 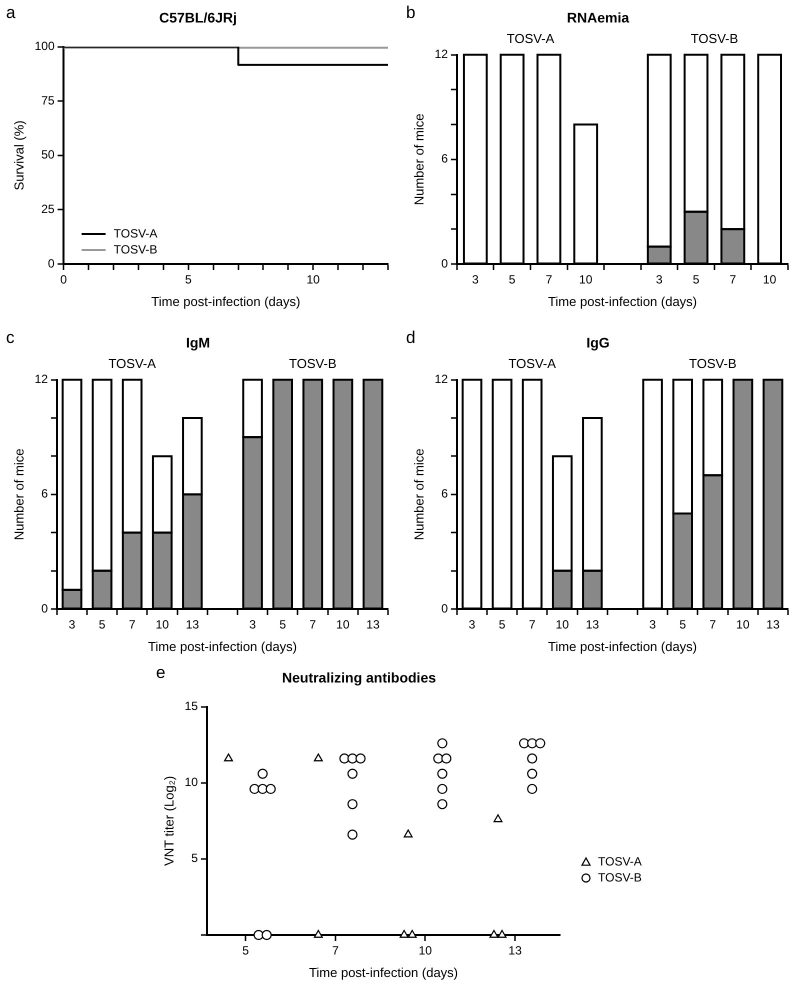 What do you see at coordinates (48, 100) in the screenshot?
I see `y-tick-label: 75` at bounding box center [48, 100].